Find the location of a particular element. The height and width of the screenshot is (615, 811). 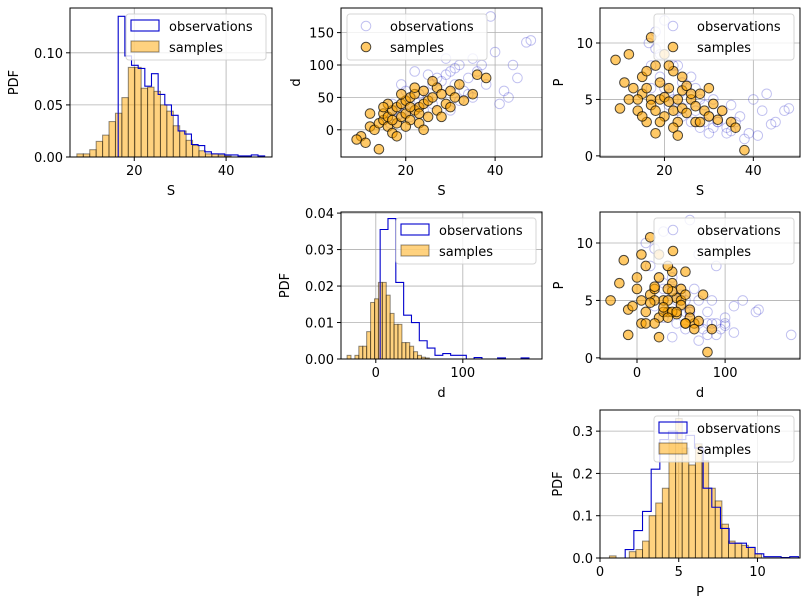

panel-hist-P: 0 5 10 0.0 0.1 0.2 0.3 P PDF observations samples is located at coordinates (676, 504).